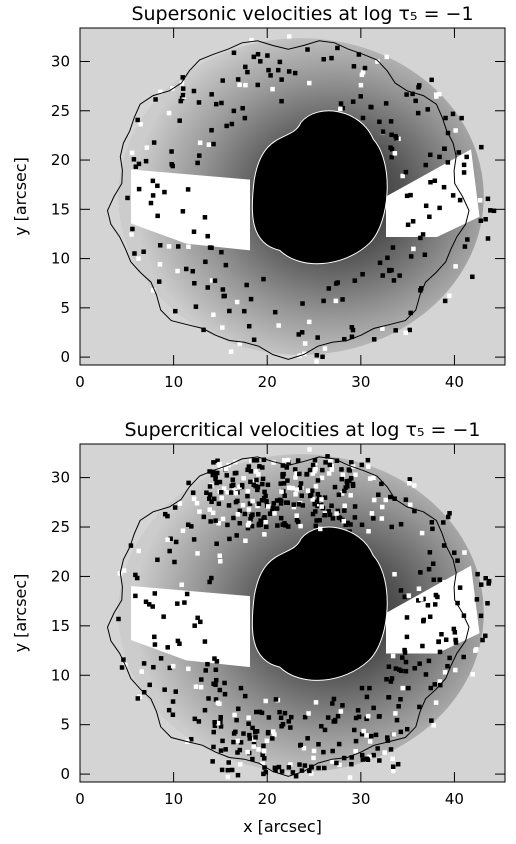 This screenshot has width=516, height=844. I want to click on x-tick-label: 20, so click(267, 382).